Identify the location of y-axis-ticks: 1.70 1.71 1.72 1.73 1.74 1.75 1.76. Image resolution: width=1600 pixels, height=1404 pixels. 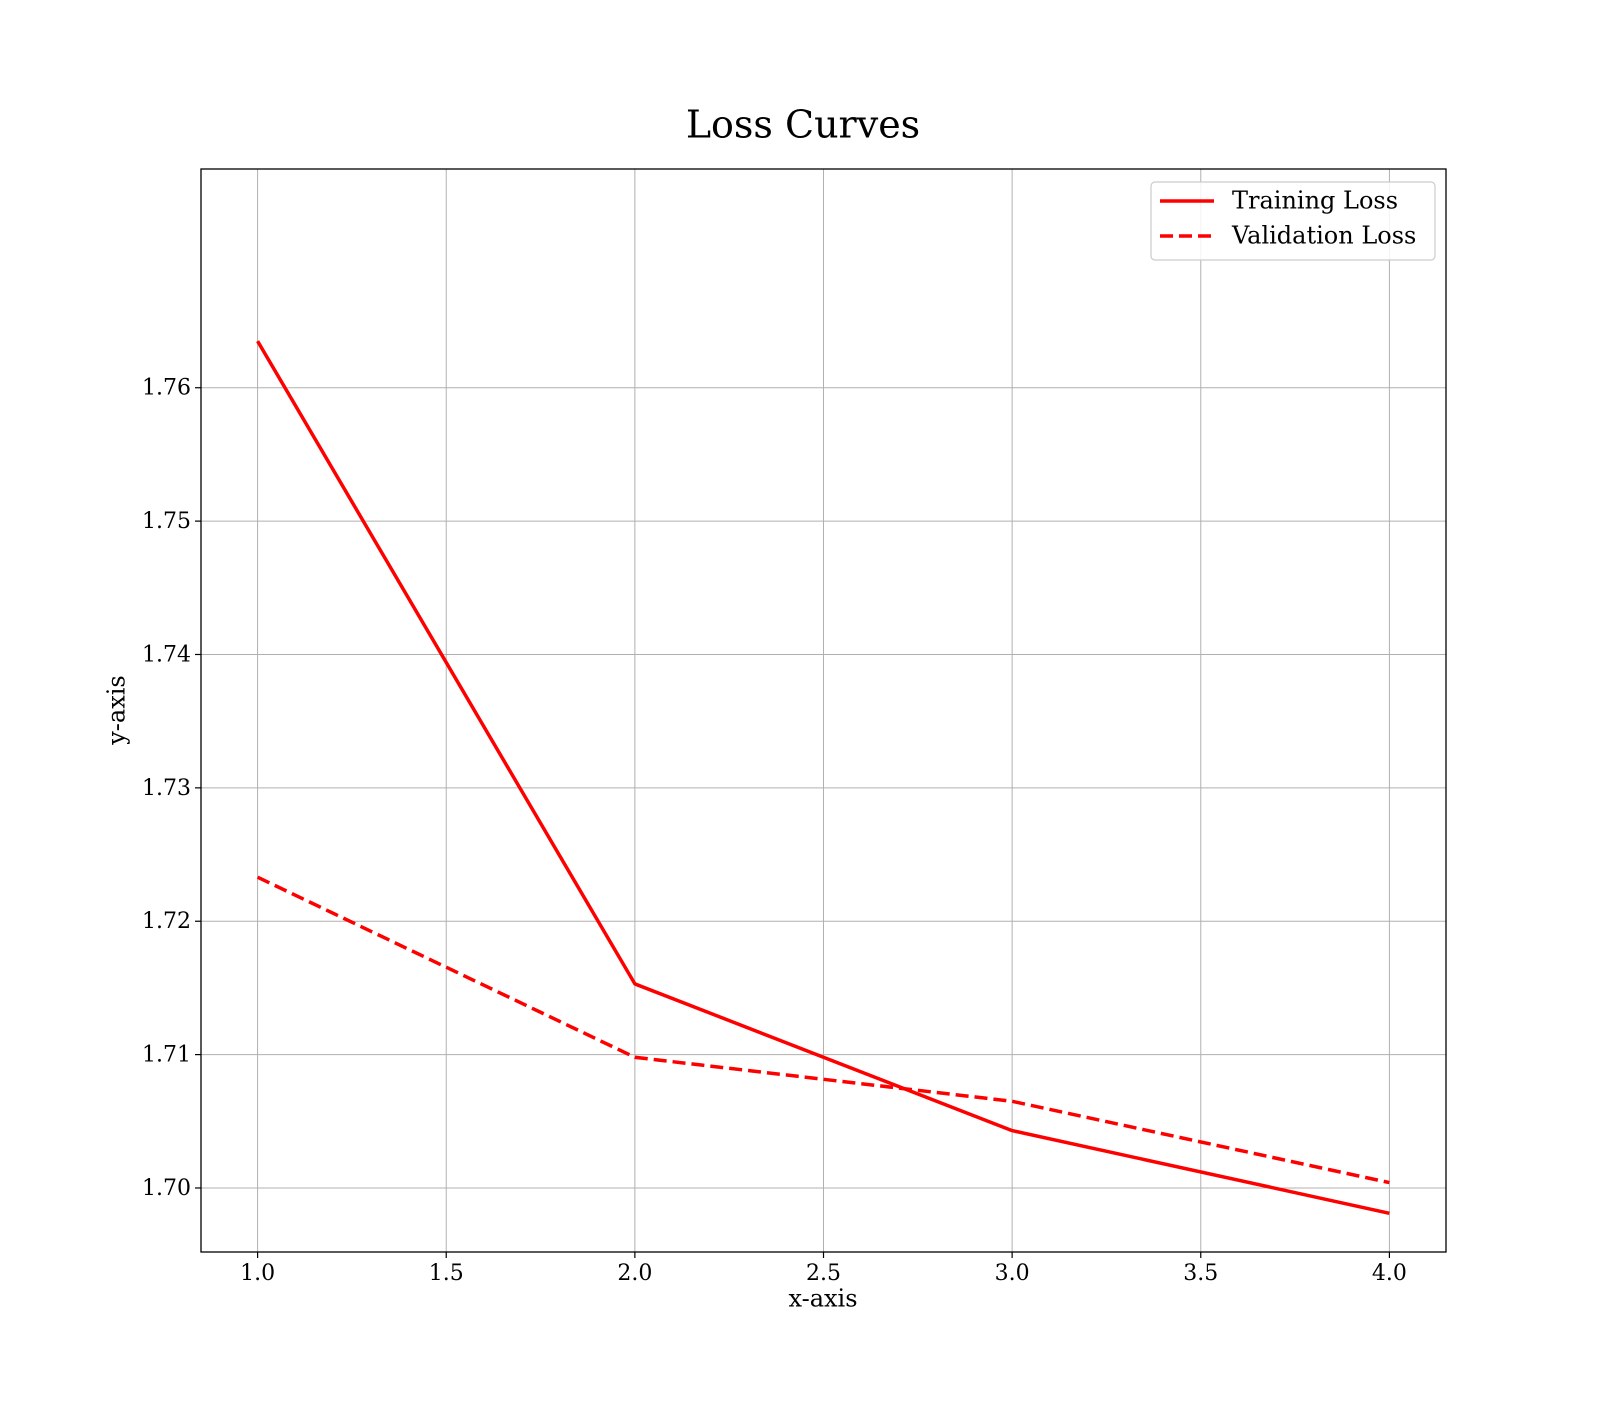
(171, 788).